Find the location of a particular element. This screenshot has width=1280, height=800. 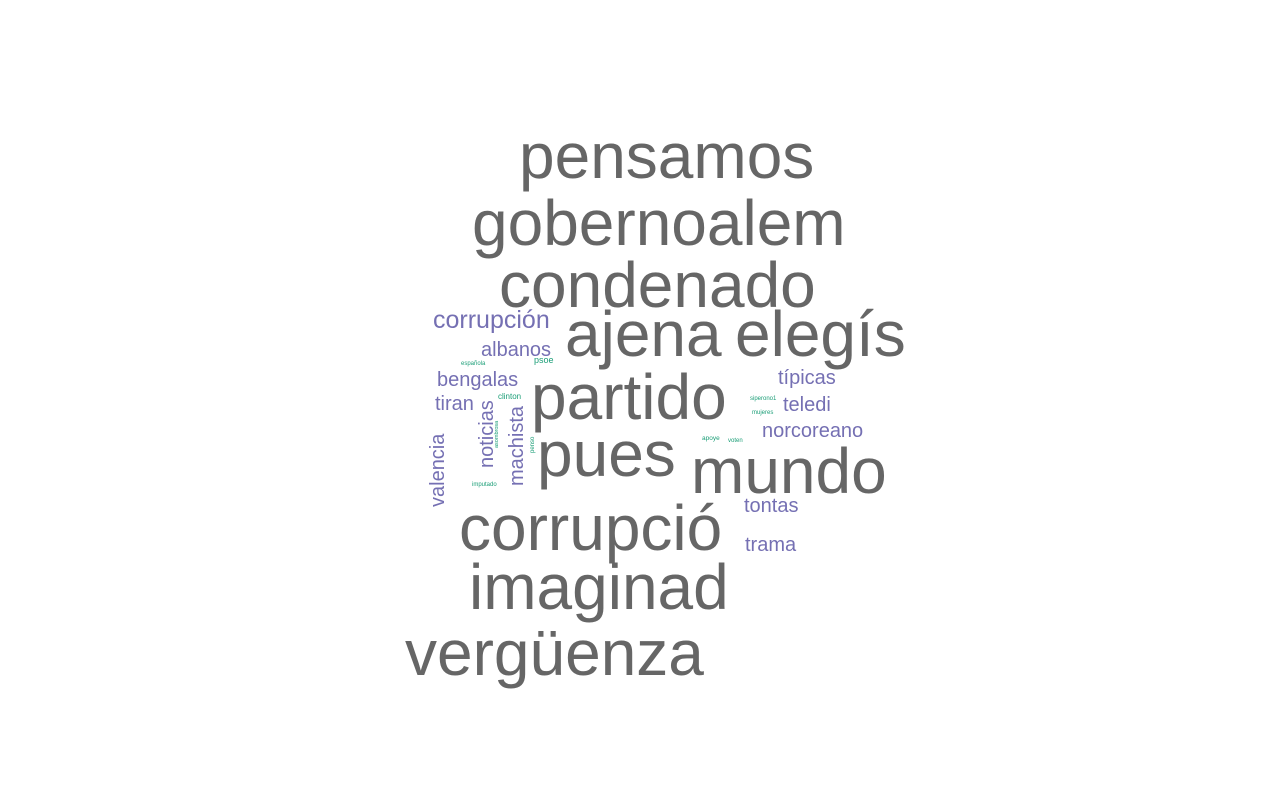

word-norcoreano: norcoreano is located at coordinates (812, 431).